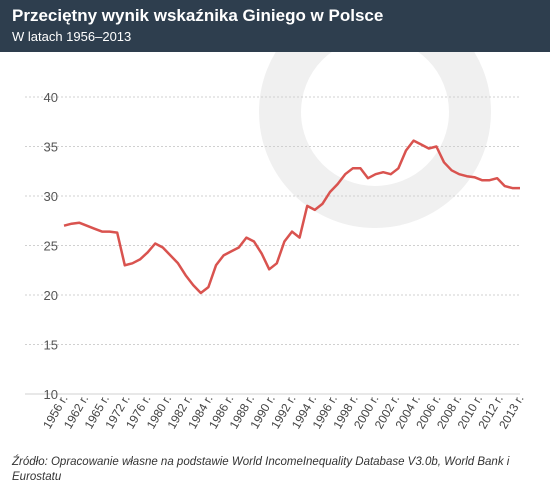  Describe the element at coordinates (72, 36) in the screenshot. I see `chart-subtitle: W latach 1956–2013` at that location.